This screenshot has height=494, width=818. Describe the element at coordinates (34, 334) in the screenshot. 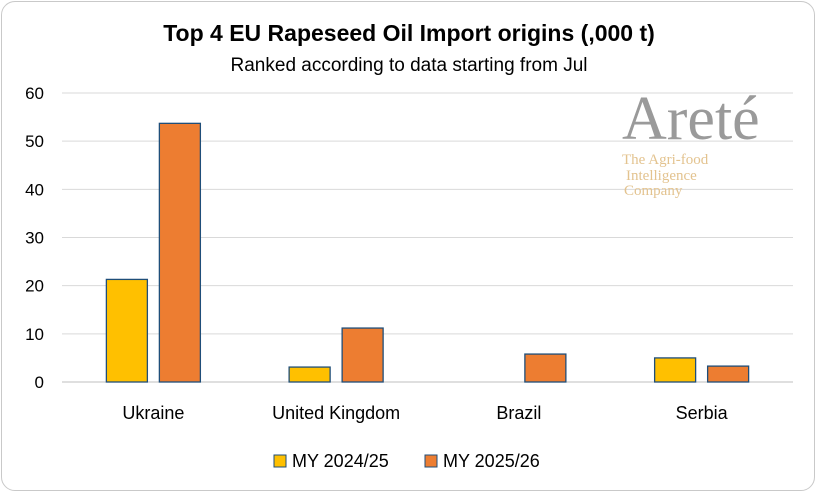

I see `y-tick-label: 10` at that location.